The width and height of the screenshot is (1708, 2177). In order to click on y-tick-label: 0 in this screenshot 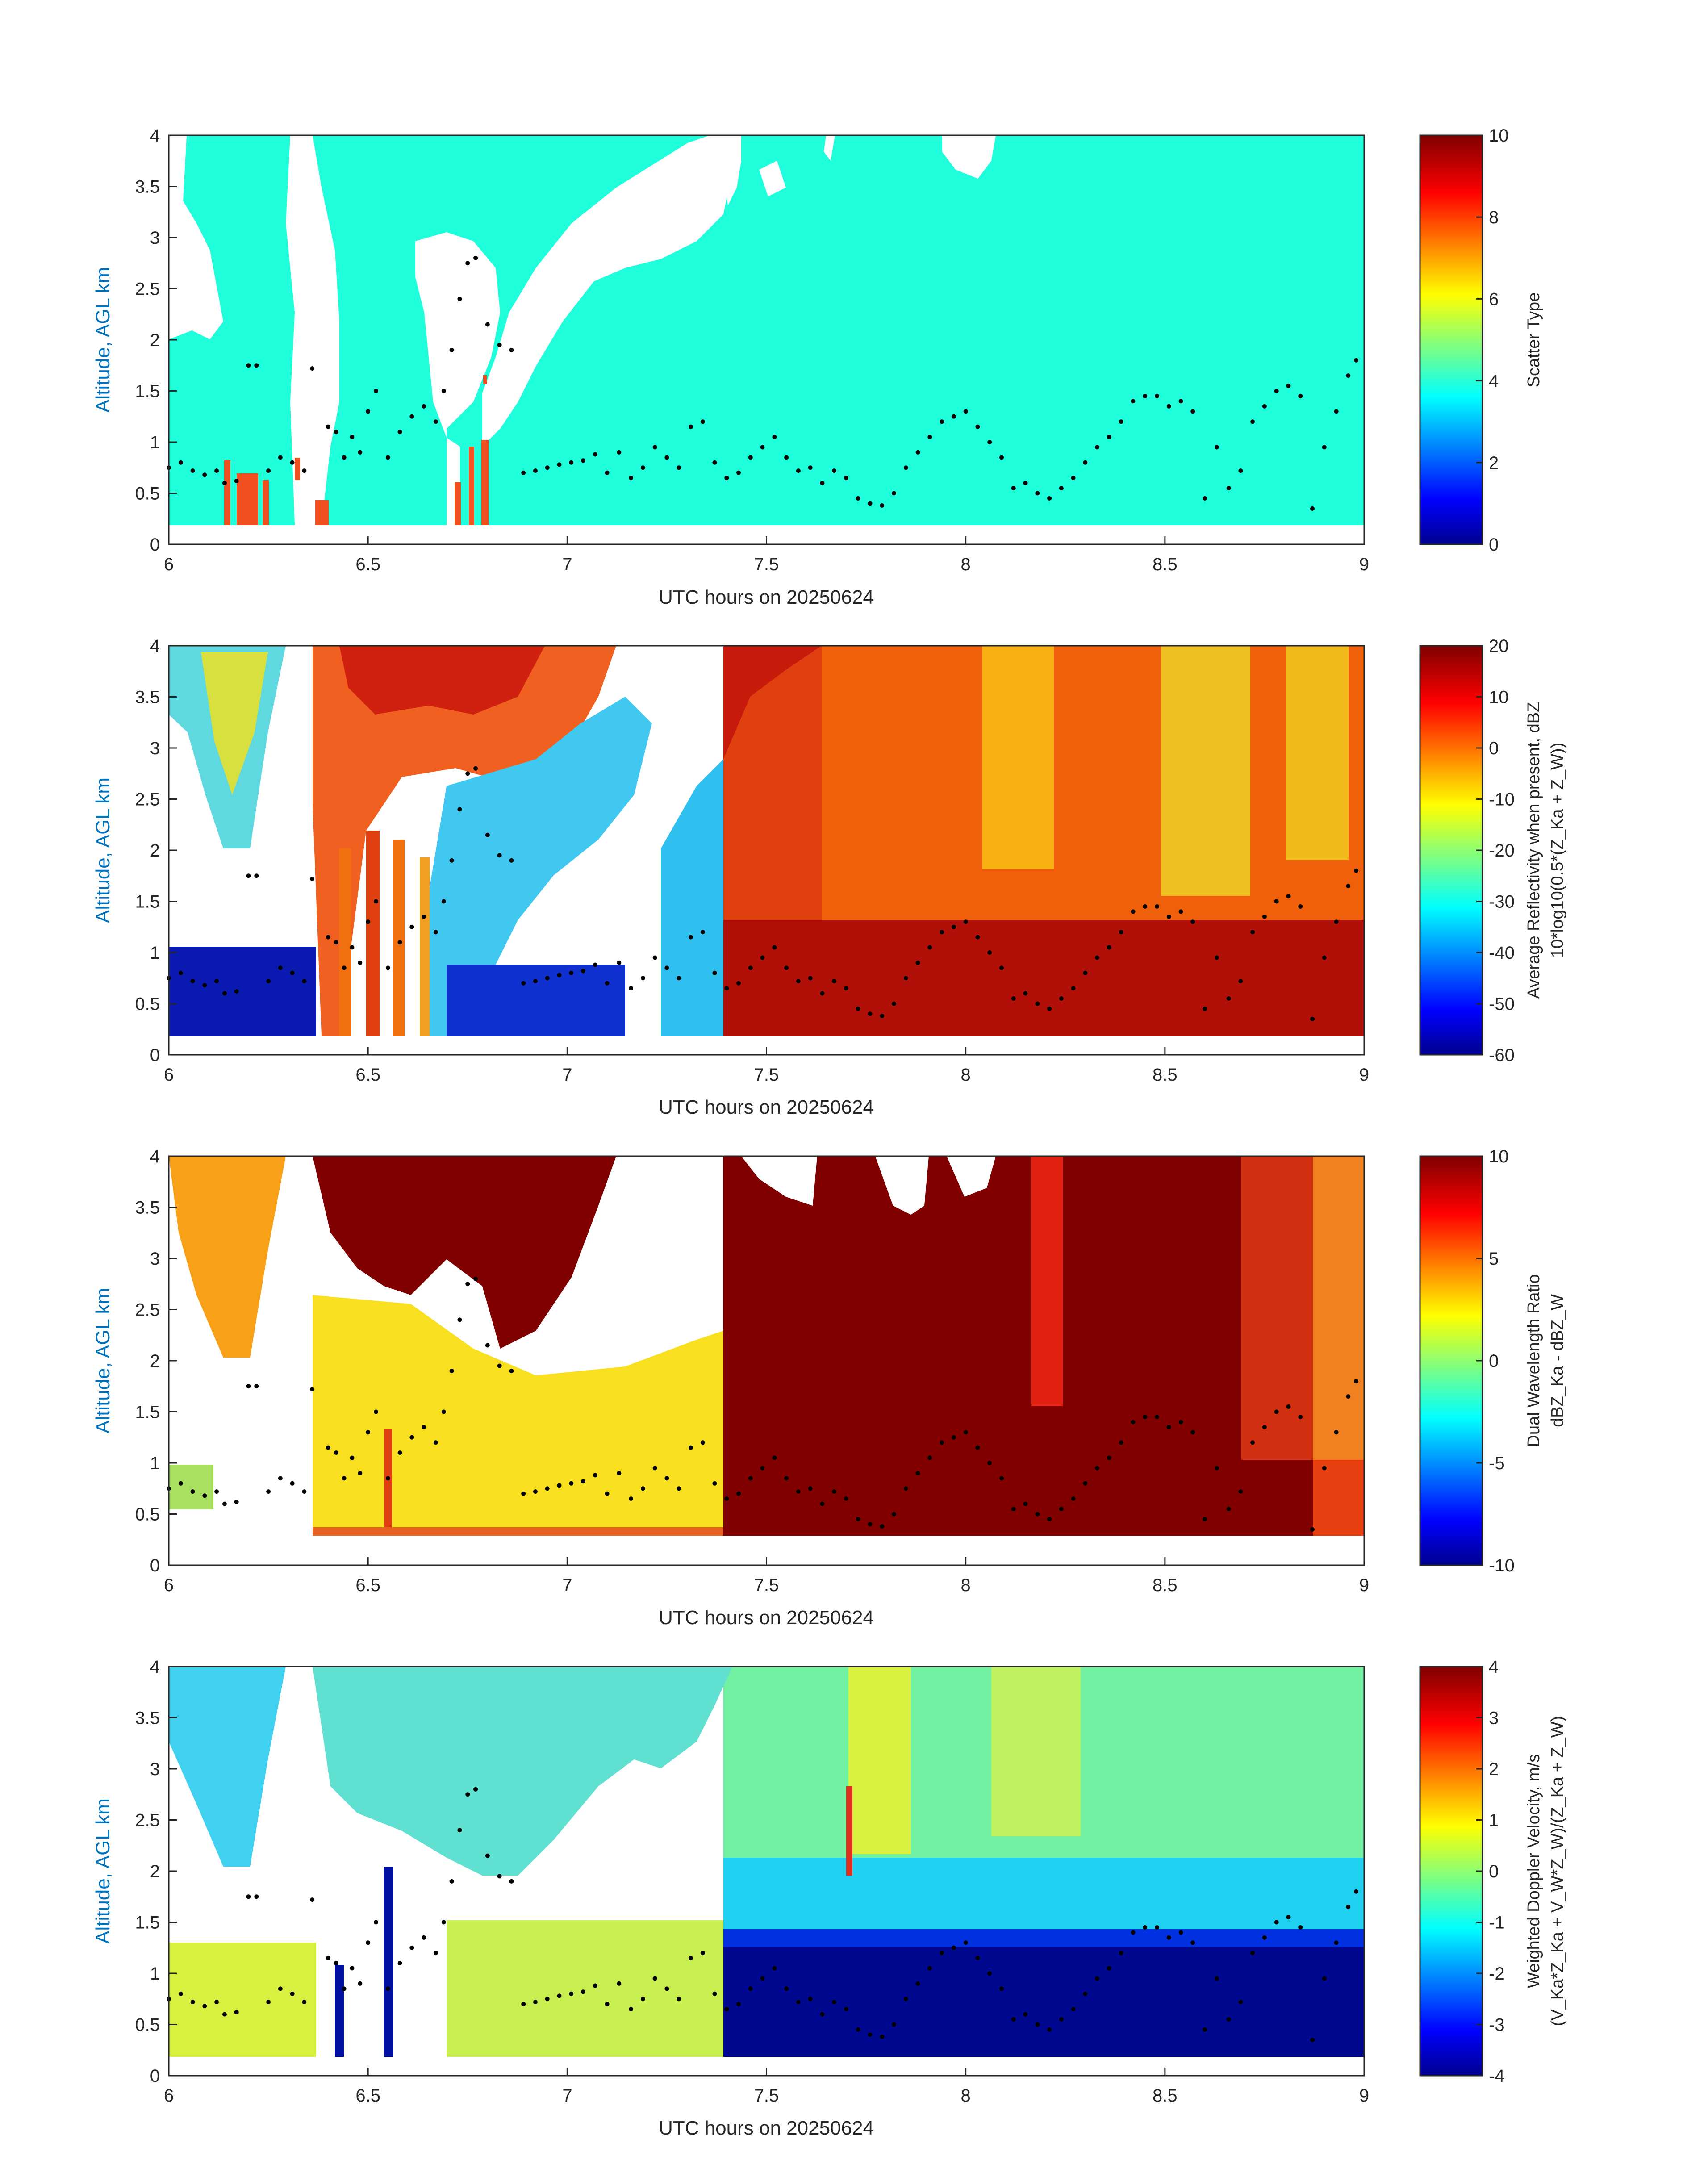, I will do `click(155, 1565)`.